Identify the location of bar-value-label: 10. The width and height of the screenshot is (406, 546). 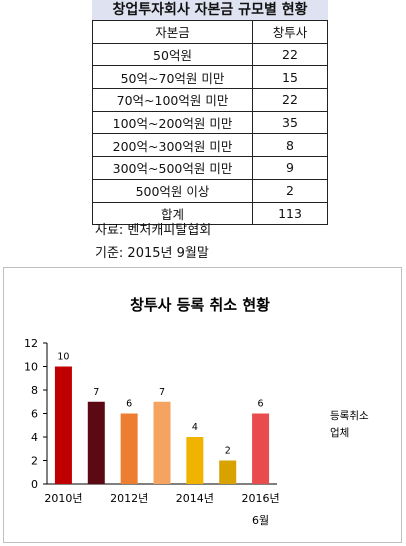
(63, 357).